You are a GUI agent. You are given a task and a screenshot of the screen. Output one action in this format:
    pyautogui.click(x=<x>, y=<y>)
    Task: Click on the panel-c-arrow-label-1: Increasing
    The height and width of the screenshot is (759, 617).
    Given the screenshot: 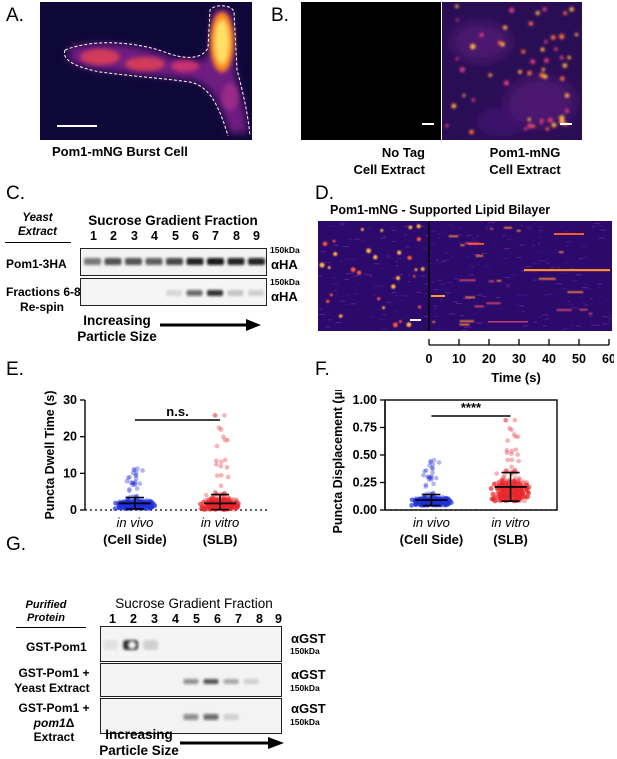 What is the action you would take?
    pyautogui.click(x=117, y=320)
    